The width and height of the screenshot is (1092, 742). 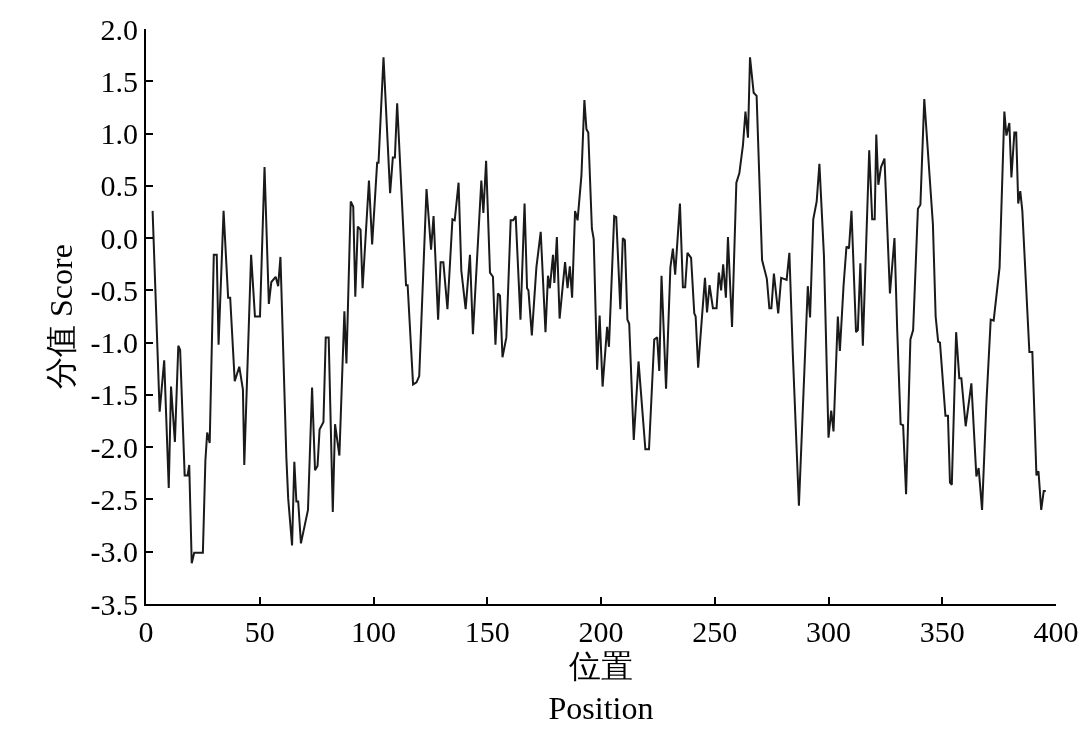 I want to click on y-axis-title: 分值 Score, so click(x=61, y=316).